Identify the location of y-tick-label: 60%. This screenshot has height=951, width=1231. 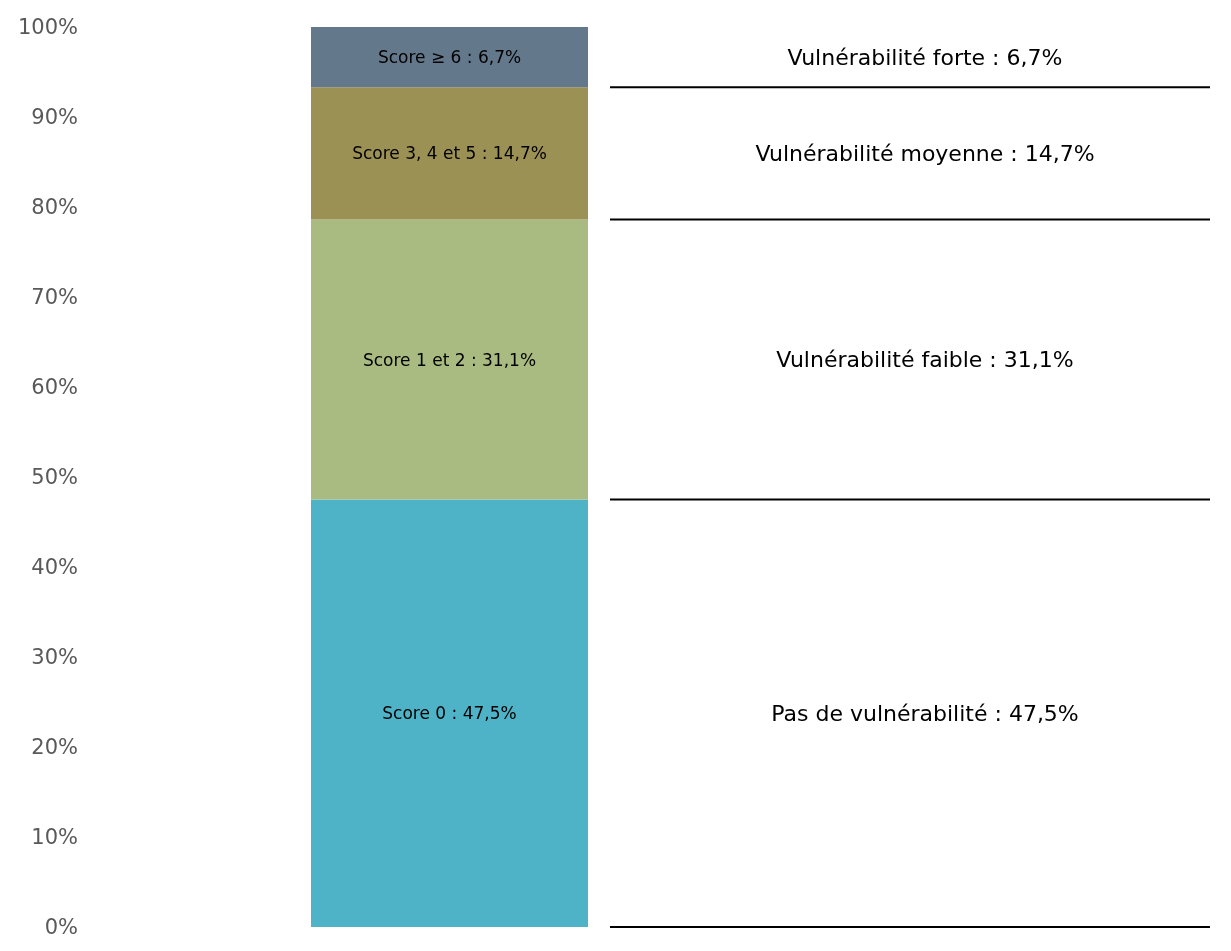
(54, 387).